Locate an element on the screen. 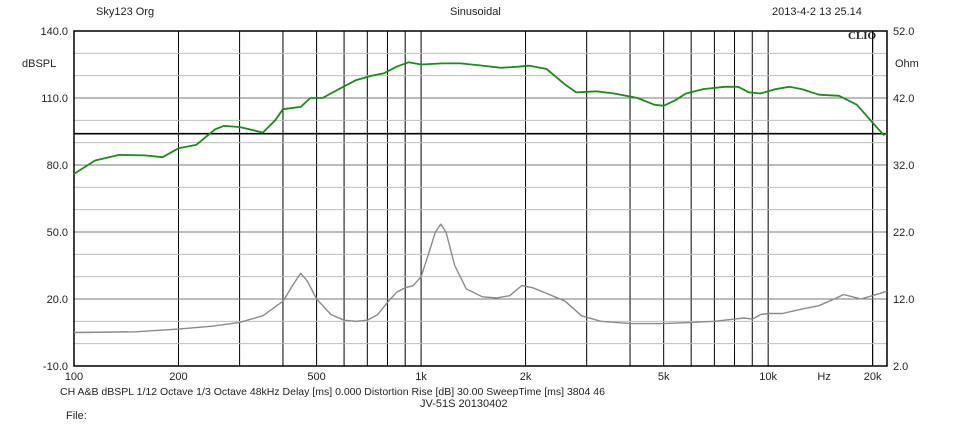 This screenshot has height=428, width=960. header-center: Sinusoidal is located at coordinates (475, 12).